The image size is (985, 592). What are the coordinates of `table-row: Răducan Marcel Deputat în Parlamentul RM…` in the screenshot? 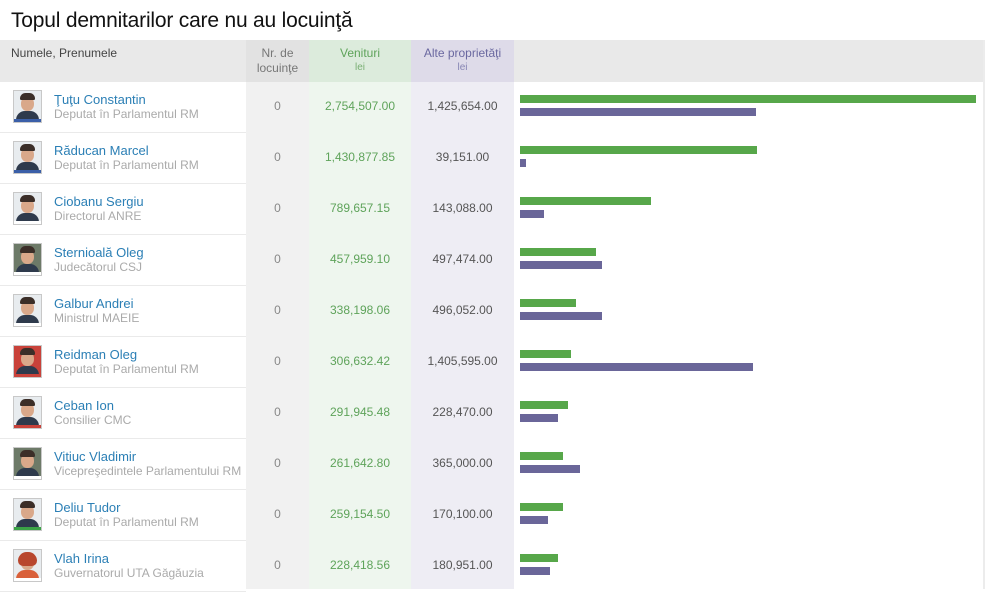 It's located at (492, 158).